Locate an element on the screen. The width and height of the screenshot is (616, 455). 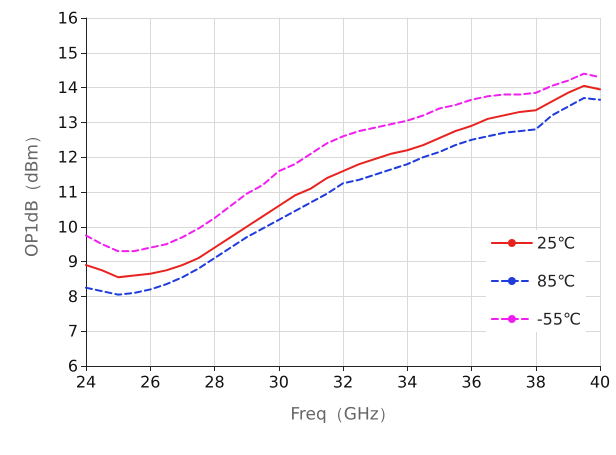
x-tick-label: 26 is located at coordinates (150, 382).